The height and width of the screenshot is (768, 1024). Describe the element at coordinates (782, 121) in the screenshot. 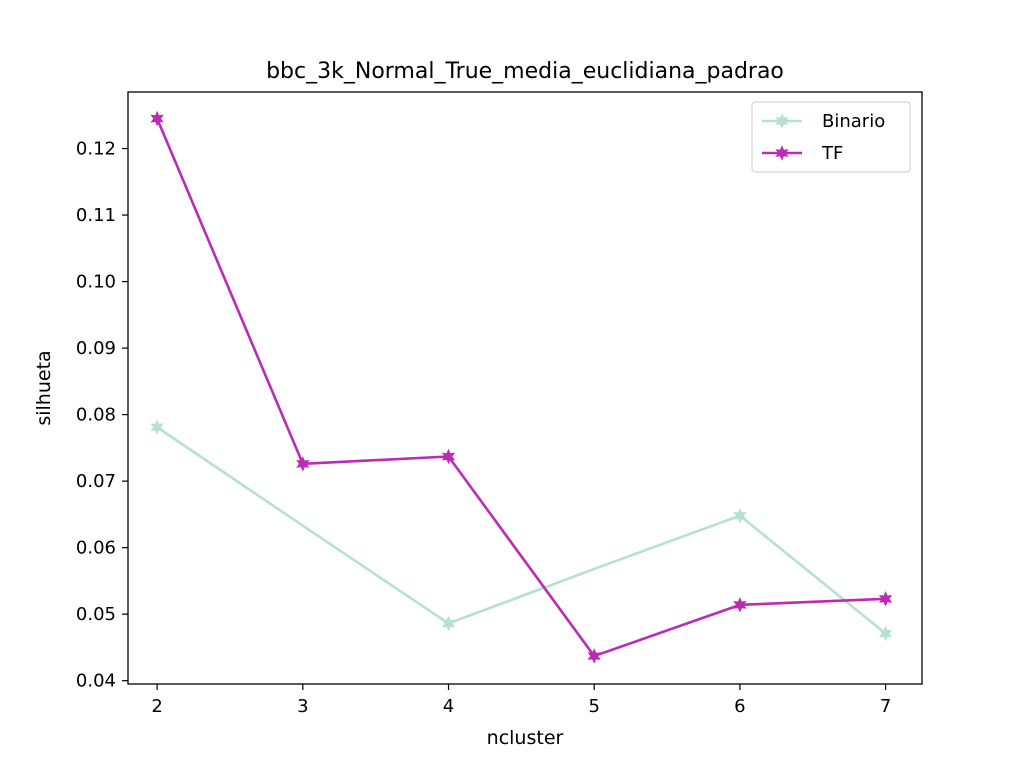

I see `legend-marker-binario` at that location.